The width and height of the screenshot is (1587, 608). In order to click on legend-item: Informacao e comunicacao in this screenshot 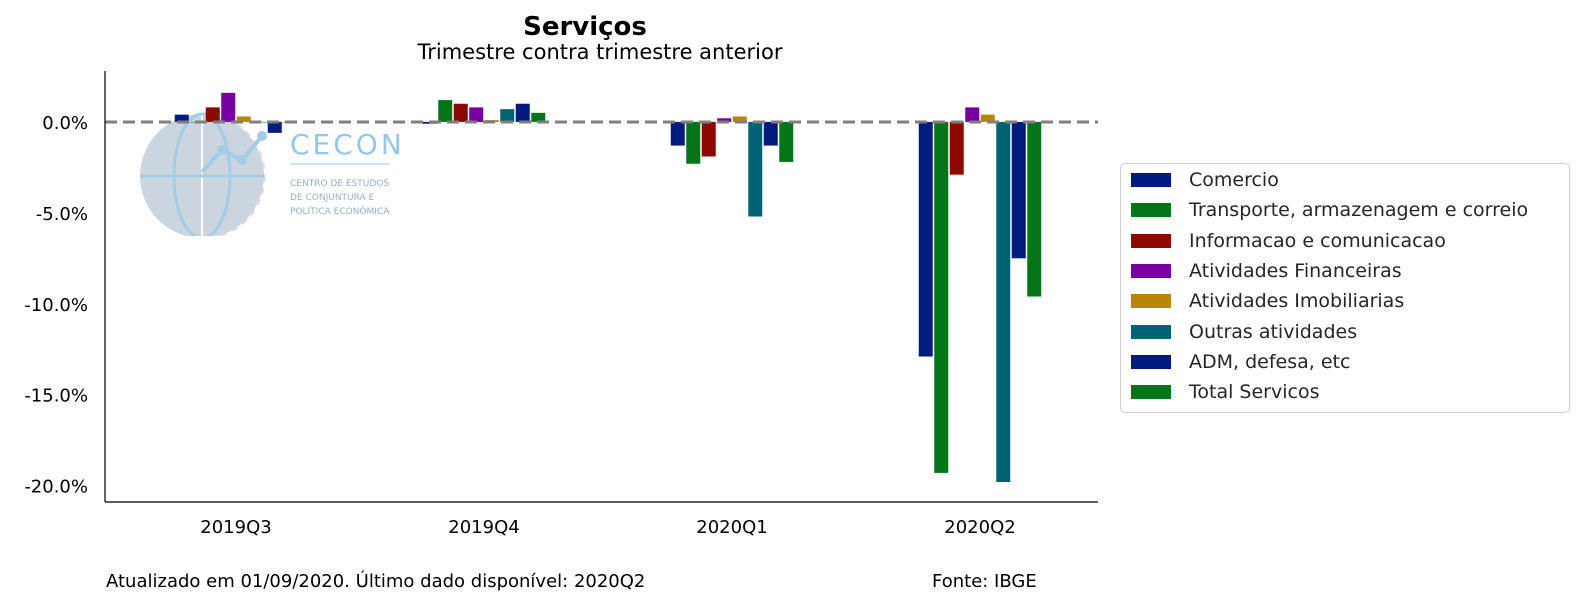, I will do `click(1288, 241)`.